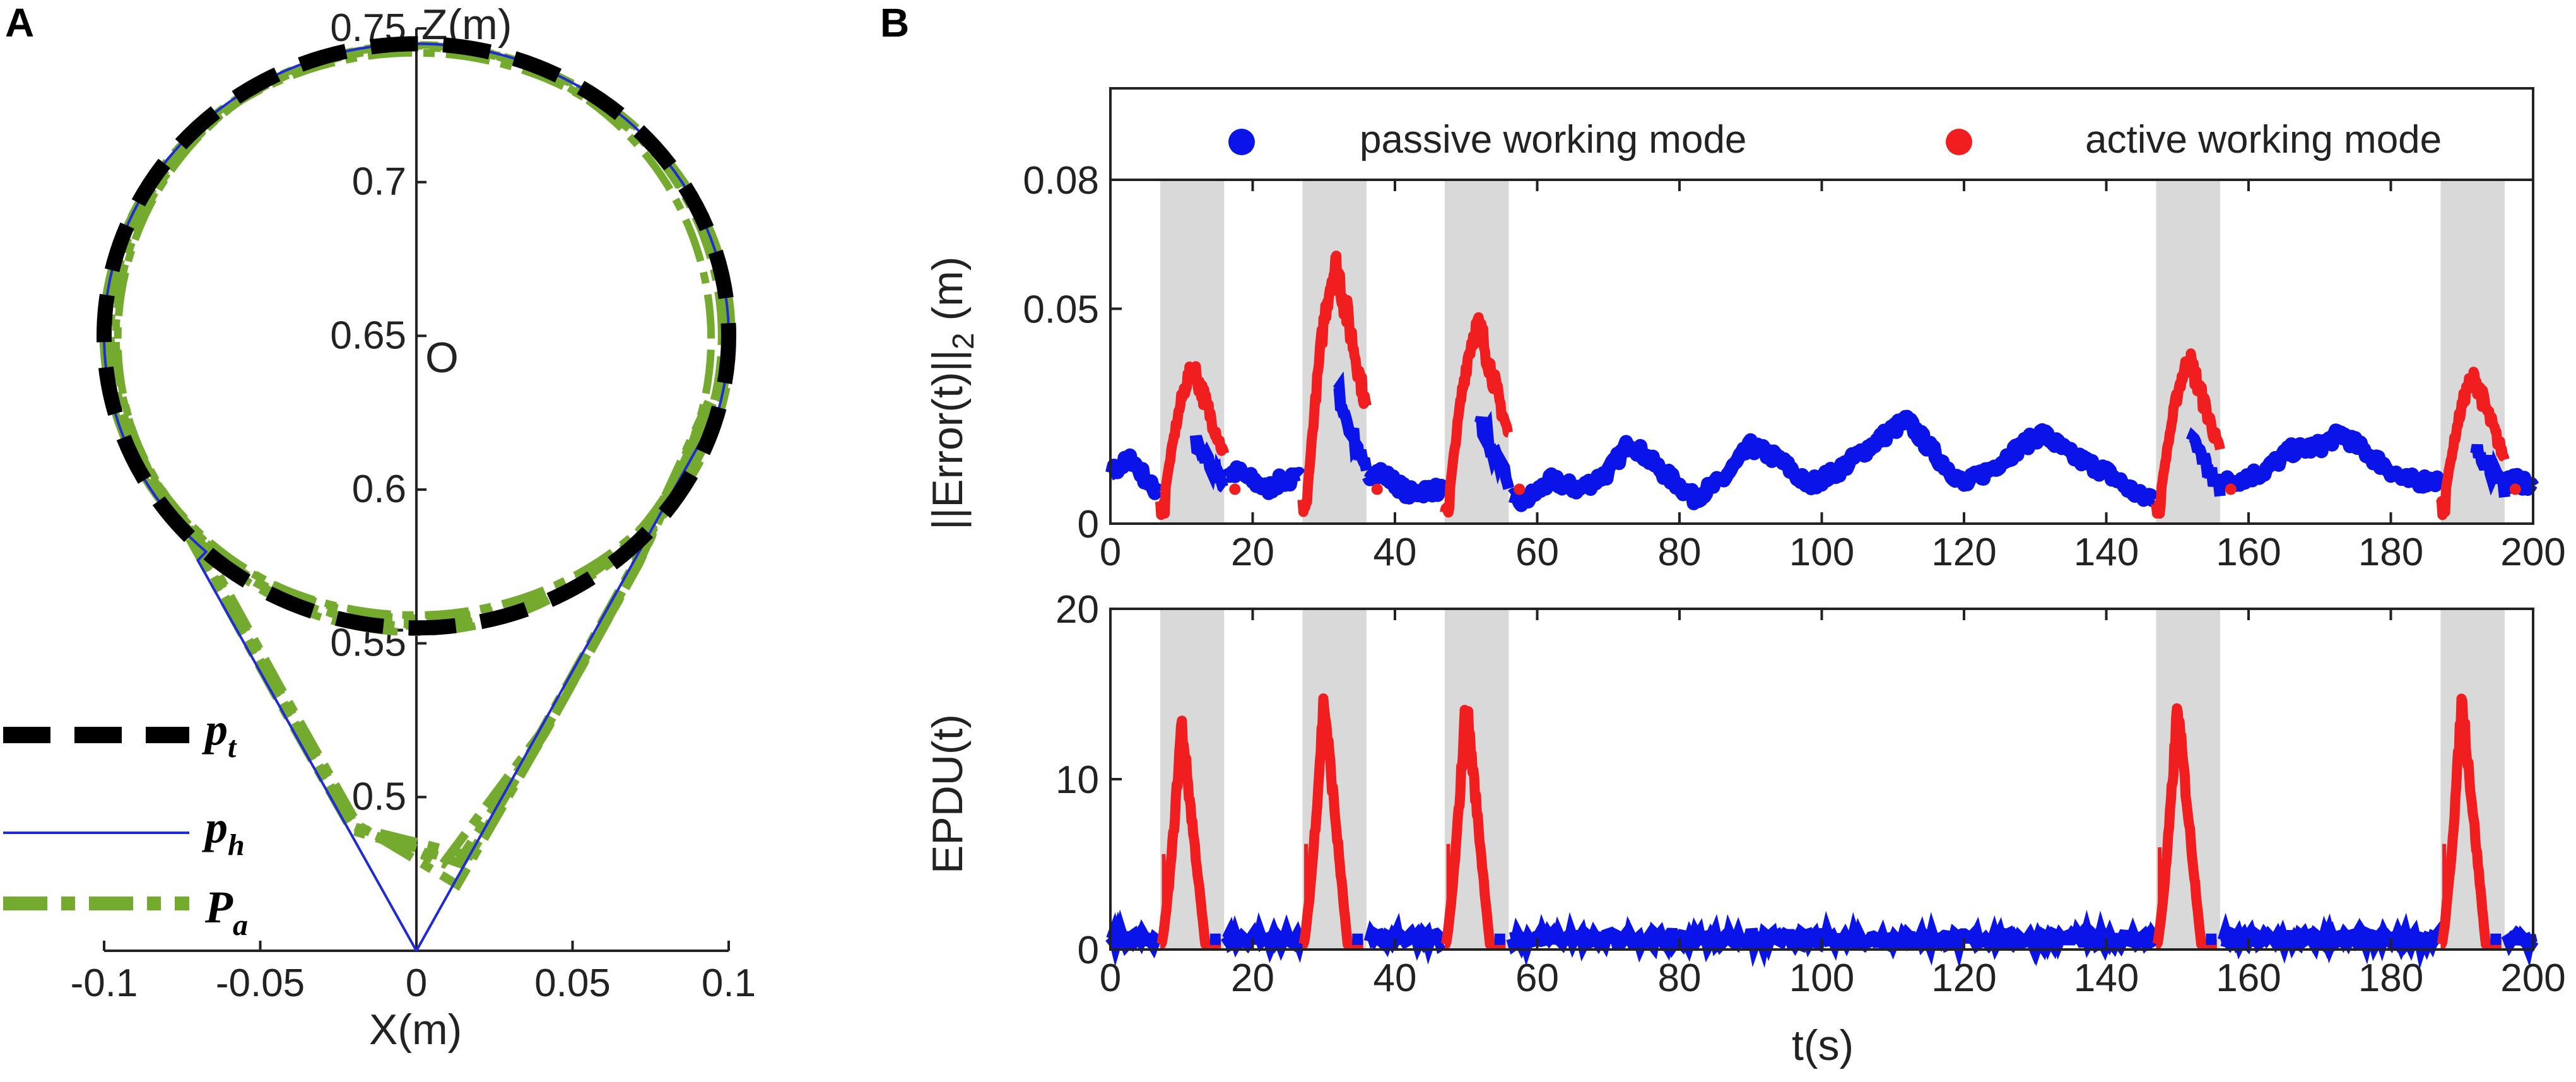 The width and height of the screenshot is (2576, 1082). I want to click on panel-b-legend-box, so click(1821, 134).